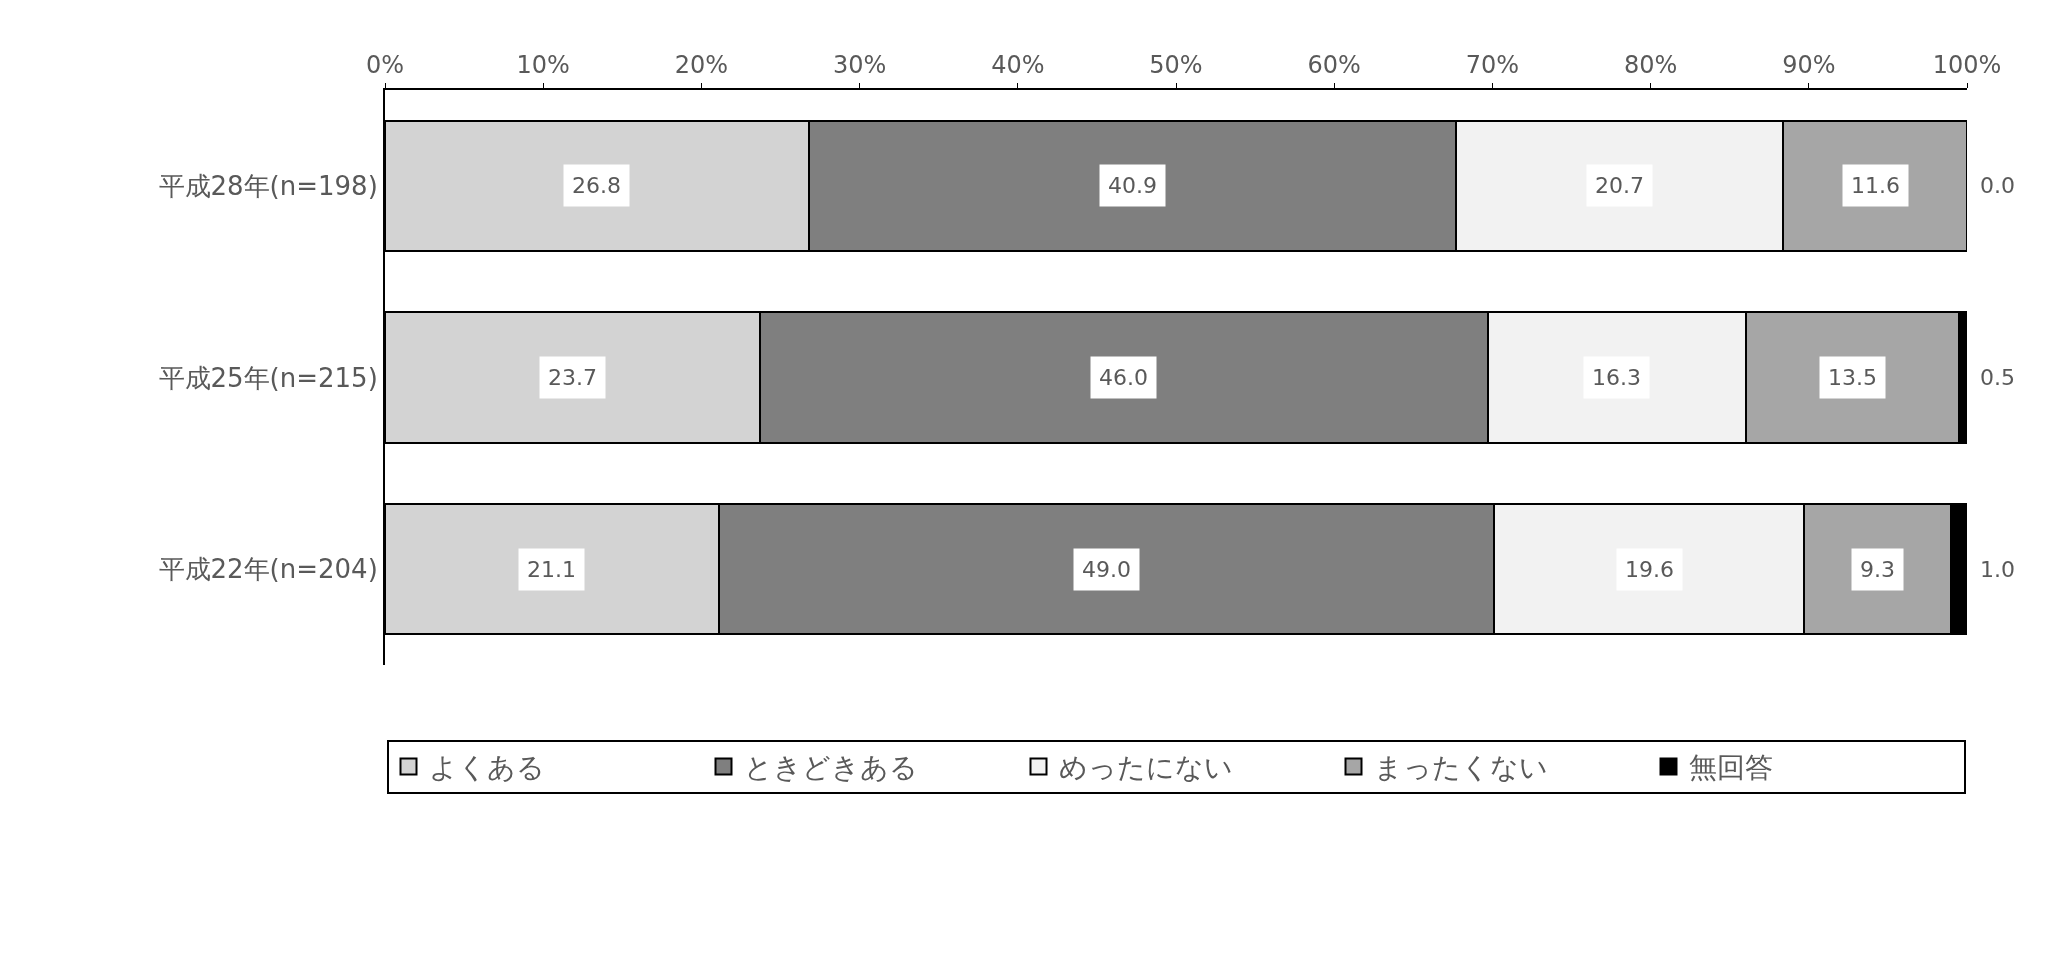  Describe the element at coordinates (859, 65) in the screenshot. I see `x-tick-label: 30%` at that location.